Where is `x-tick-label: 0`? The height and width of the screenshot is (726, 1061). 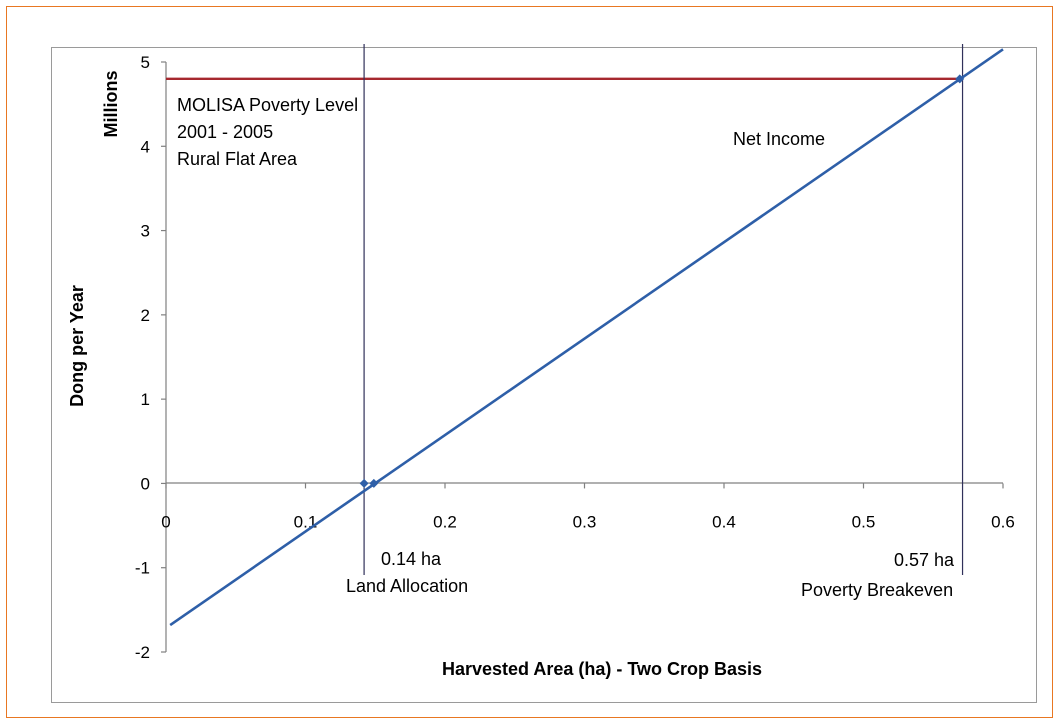 x-tick-label: 0 is located at coordinates (165, 521).